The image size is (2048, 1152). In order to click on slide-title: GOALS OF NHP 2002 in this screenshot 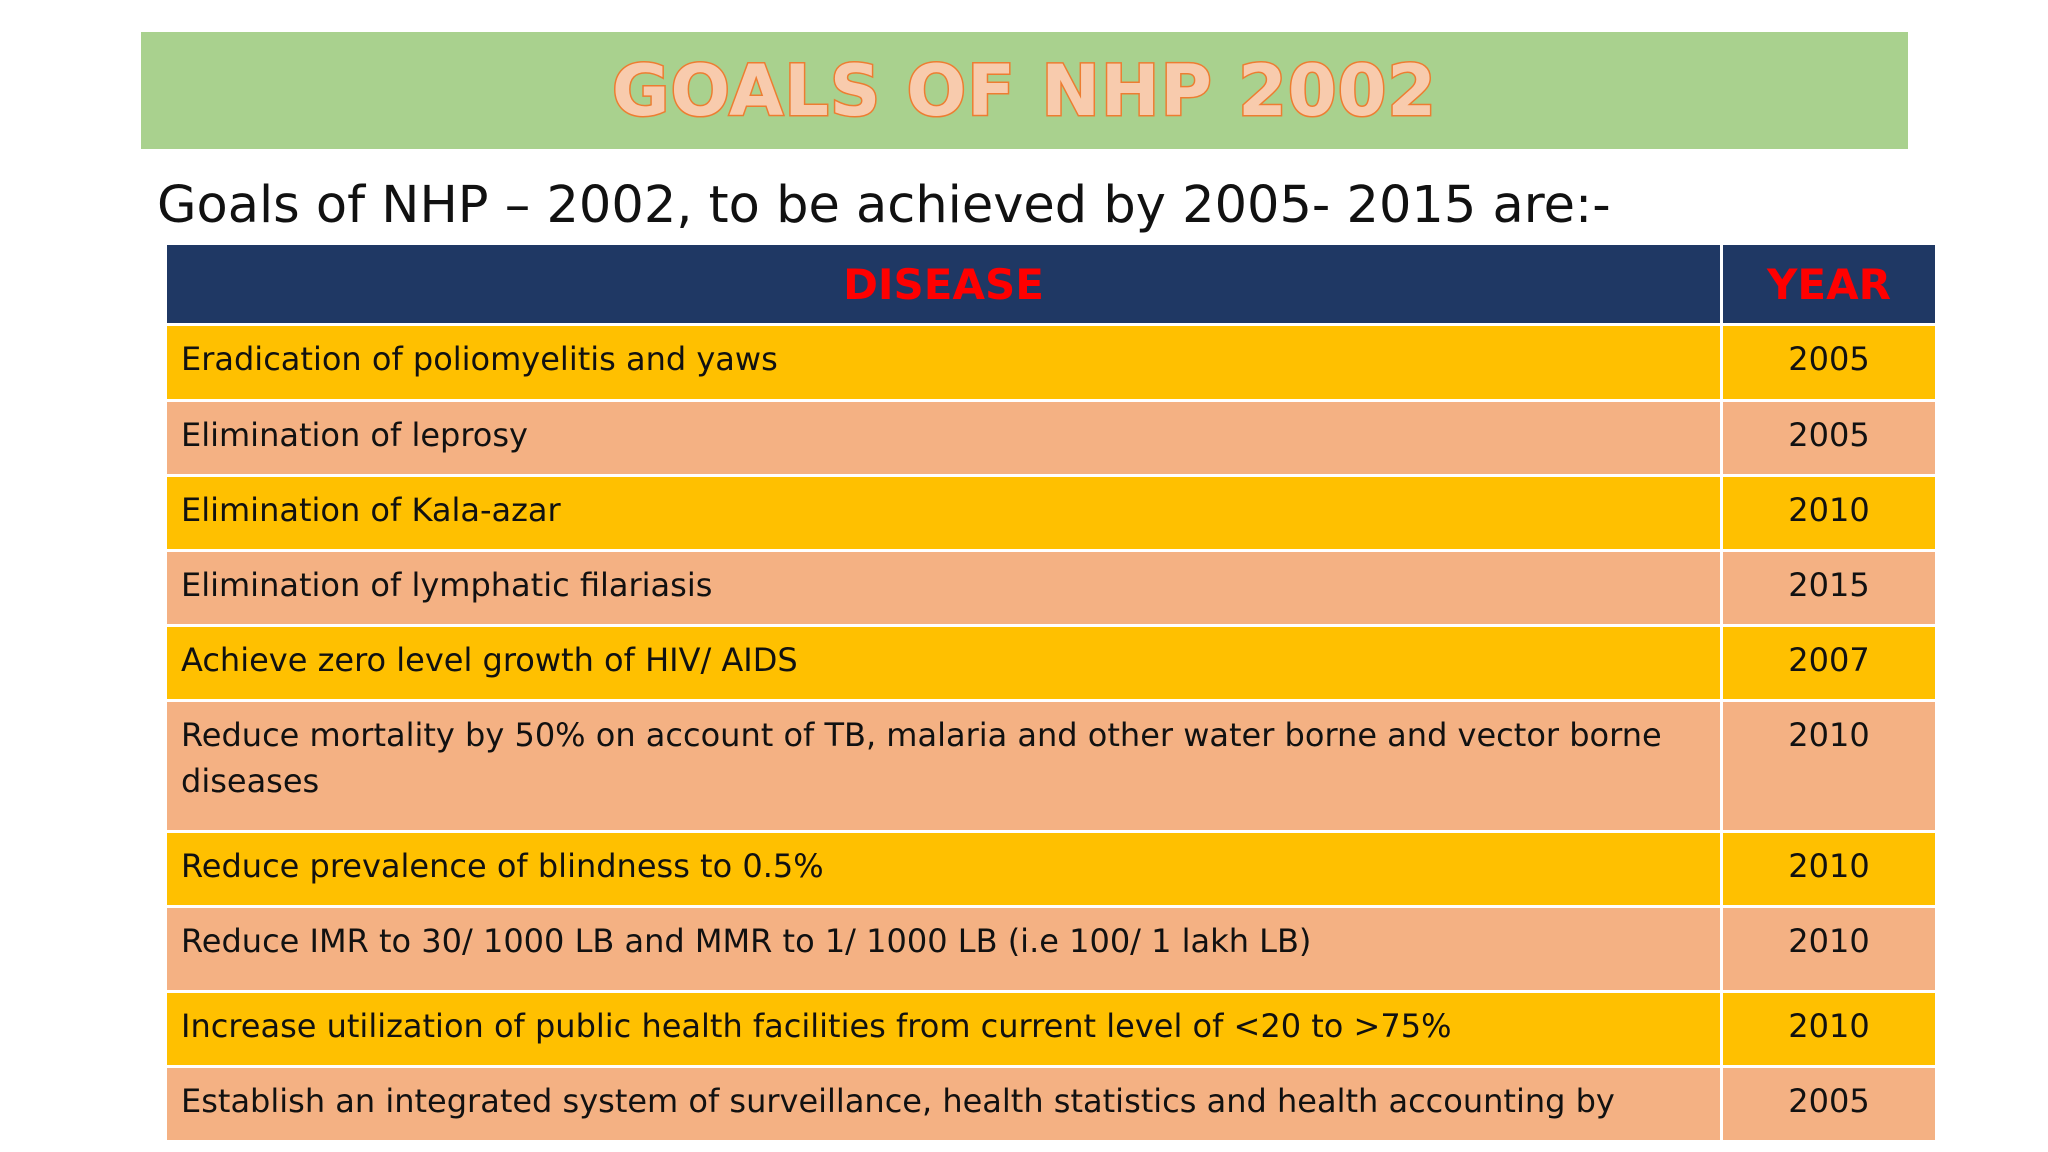, I will do `click(1023, 90)`.